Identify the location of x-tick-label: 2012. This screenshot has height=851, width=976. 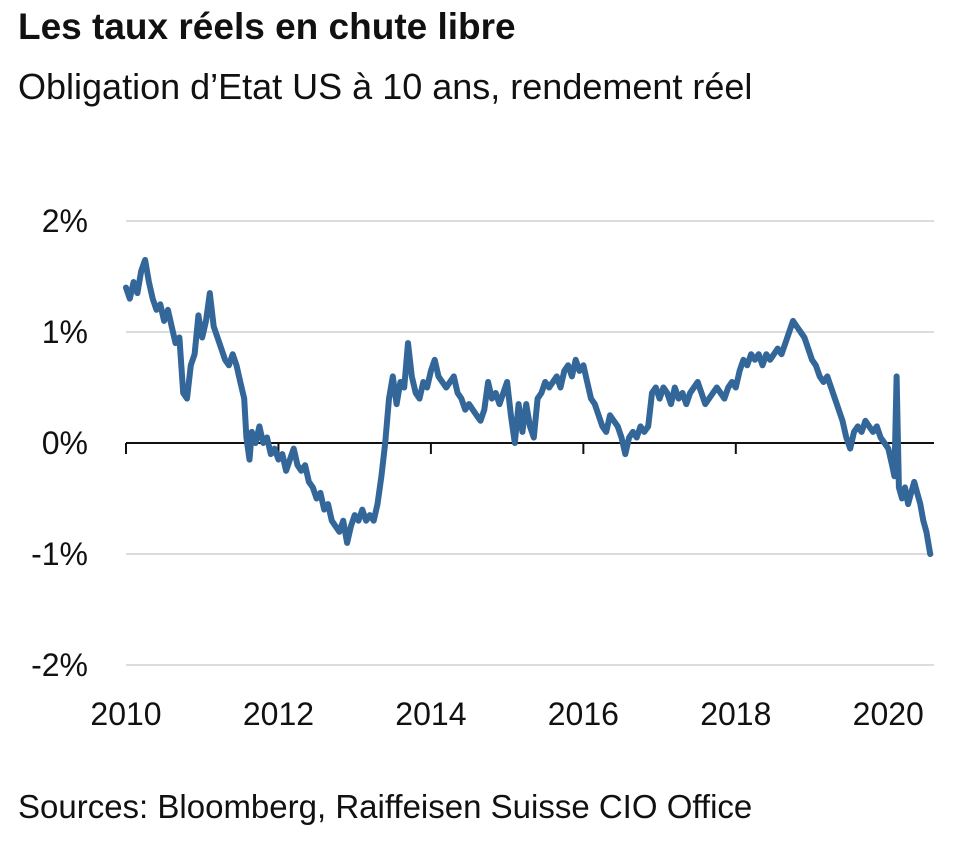
(278, 714).